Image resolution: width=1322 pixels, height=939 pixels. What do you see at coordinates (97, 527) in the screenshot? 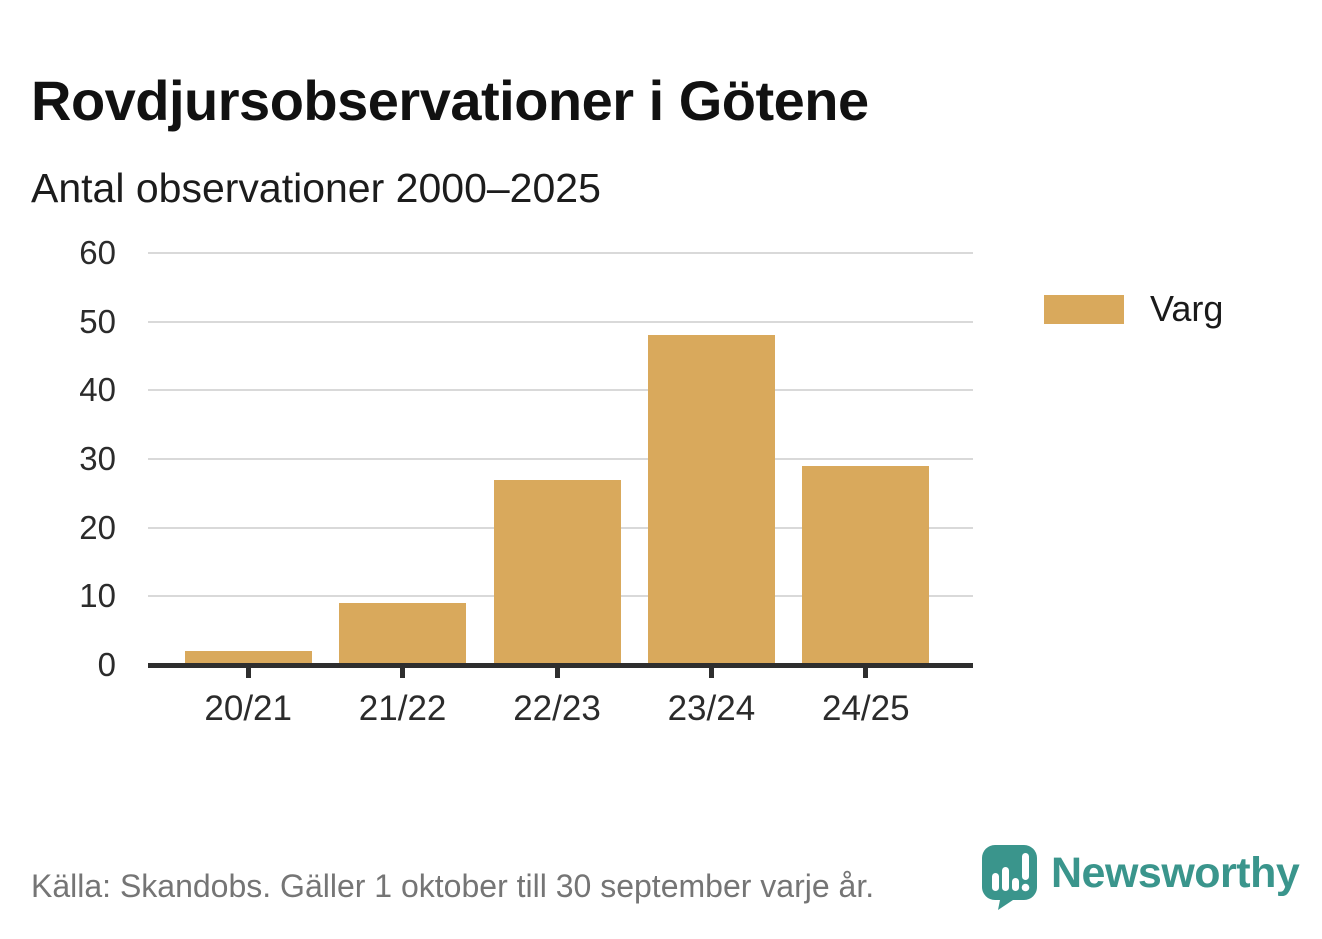
I see `y-axis-tick-label: 20` at bounding box center [97, 527].